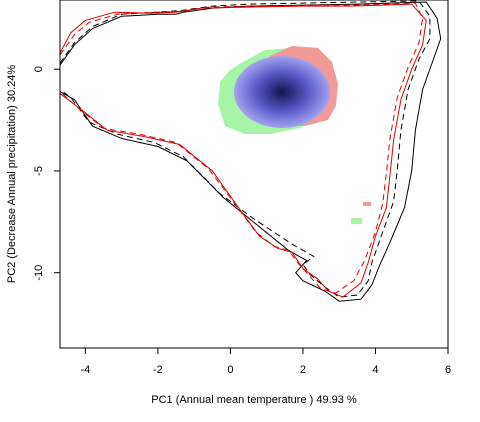 The image size is (480, 422). What do you see at coordinates (254, 400) in the screenshot?
I see `x-axis-label: PC1 (Annual mean temperature ) 49.93 %` at bounding box center [254, 400].